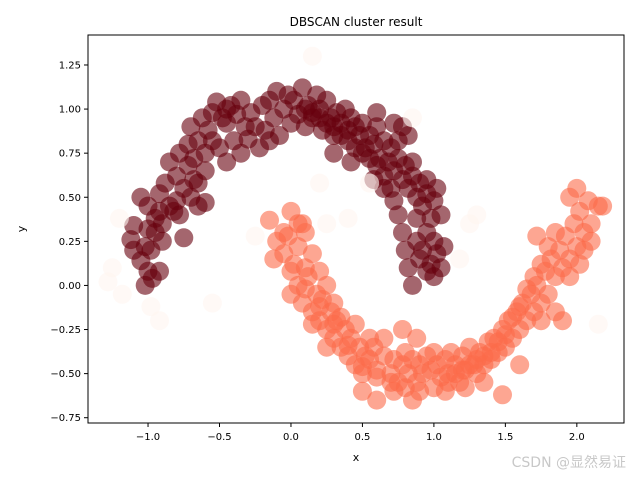  I want to click on y-axis-label: y, so click(21, 228).